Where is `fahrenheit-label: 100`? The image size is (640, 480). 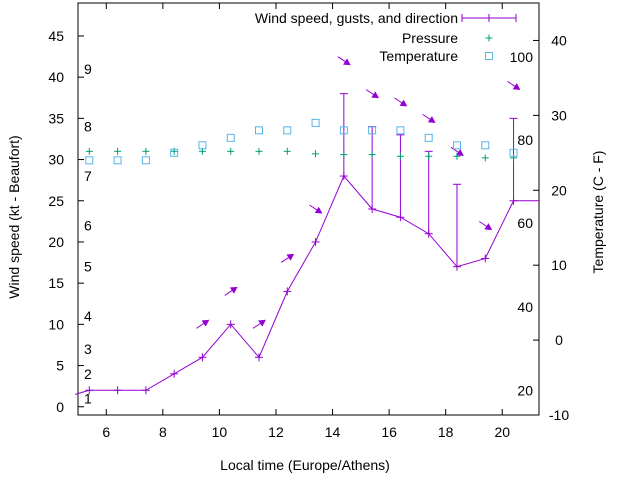
fahrenheit-label: 100 is located at coordinates (522, 57).